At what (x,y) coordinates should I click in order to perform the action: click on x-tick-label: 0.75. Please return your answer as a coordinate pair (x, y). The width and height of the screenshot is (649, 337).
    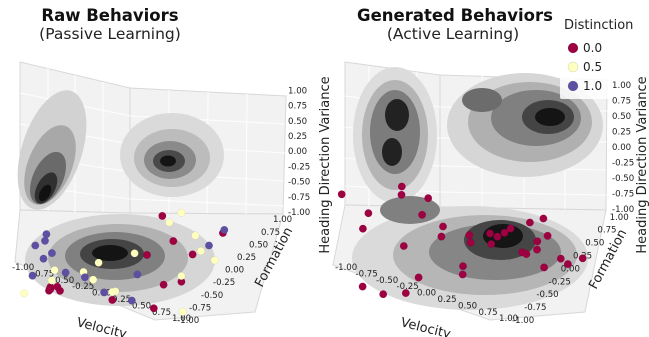
    Looking at the image, I should click on (488, 313).